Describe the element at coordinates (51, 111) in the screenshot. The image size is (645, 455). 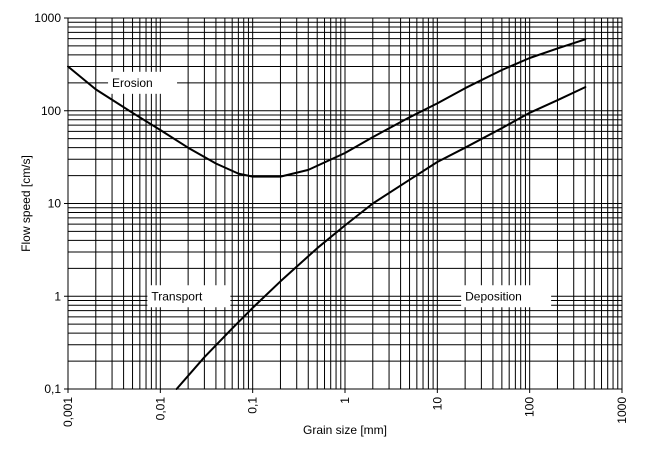
I see `y-tick-label: 100` at that location.